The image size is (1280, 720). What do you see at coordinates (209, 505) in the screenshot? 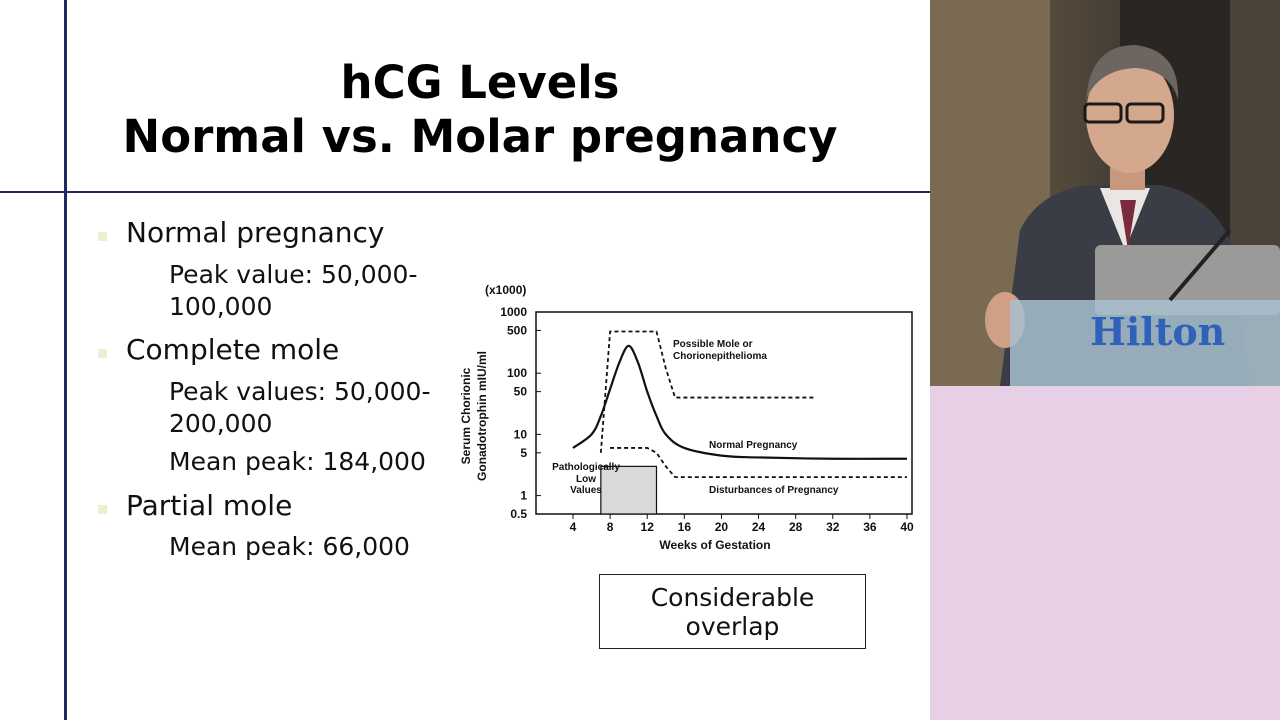
I see `bullet-partial-mole: Partial mole` at bounding box center [209, 505].